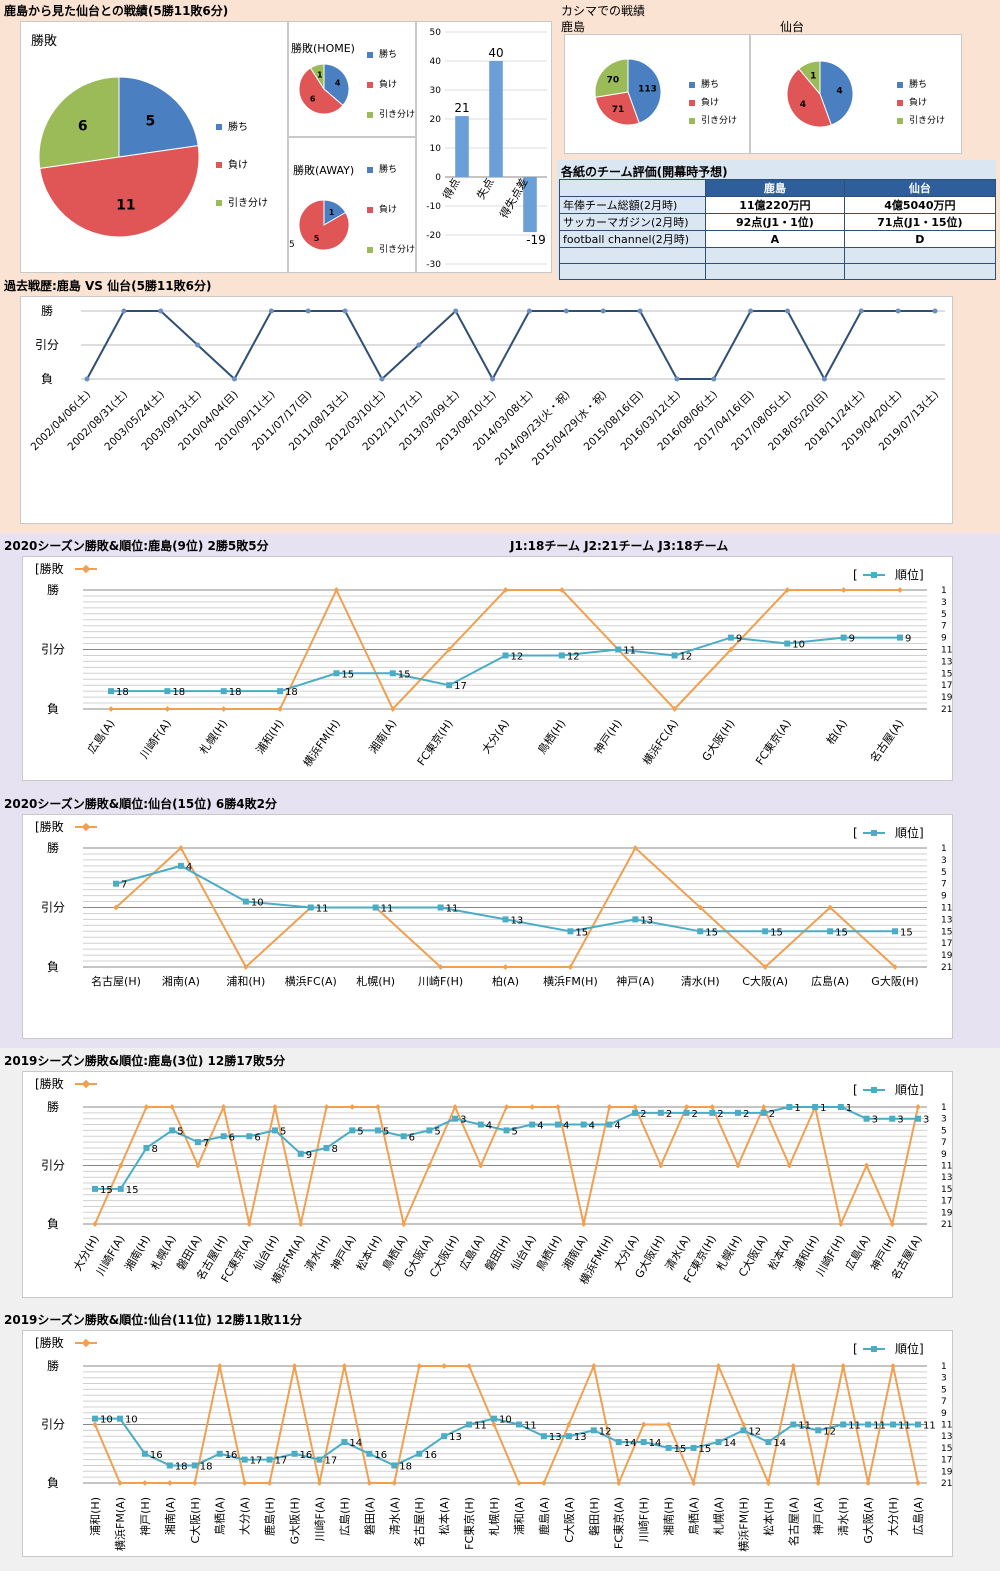  I want to click on chart-title-2019-sendai: 2019シーズン勝敗&順位:仙台(11位) 12勝11敗11分, so click(153, 1320).